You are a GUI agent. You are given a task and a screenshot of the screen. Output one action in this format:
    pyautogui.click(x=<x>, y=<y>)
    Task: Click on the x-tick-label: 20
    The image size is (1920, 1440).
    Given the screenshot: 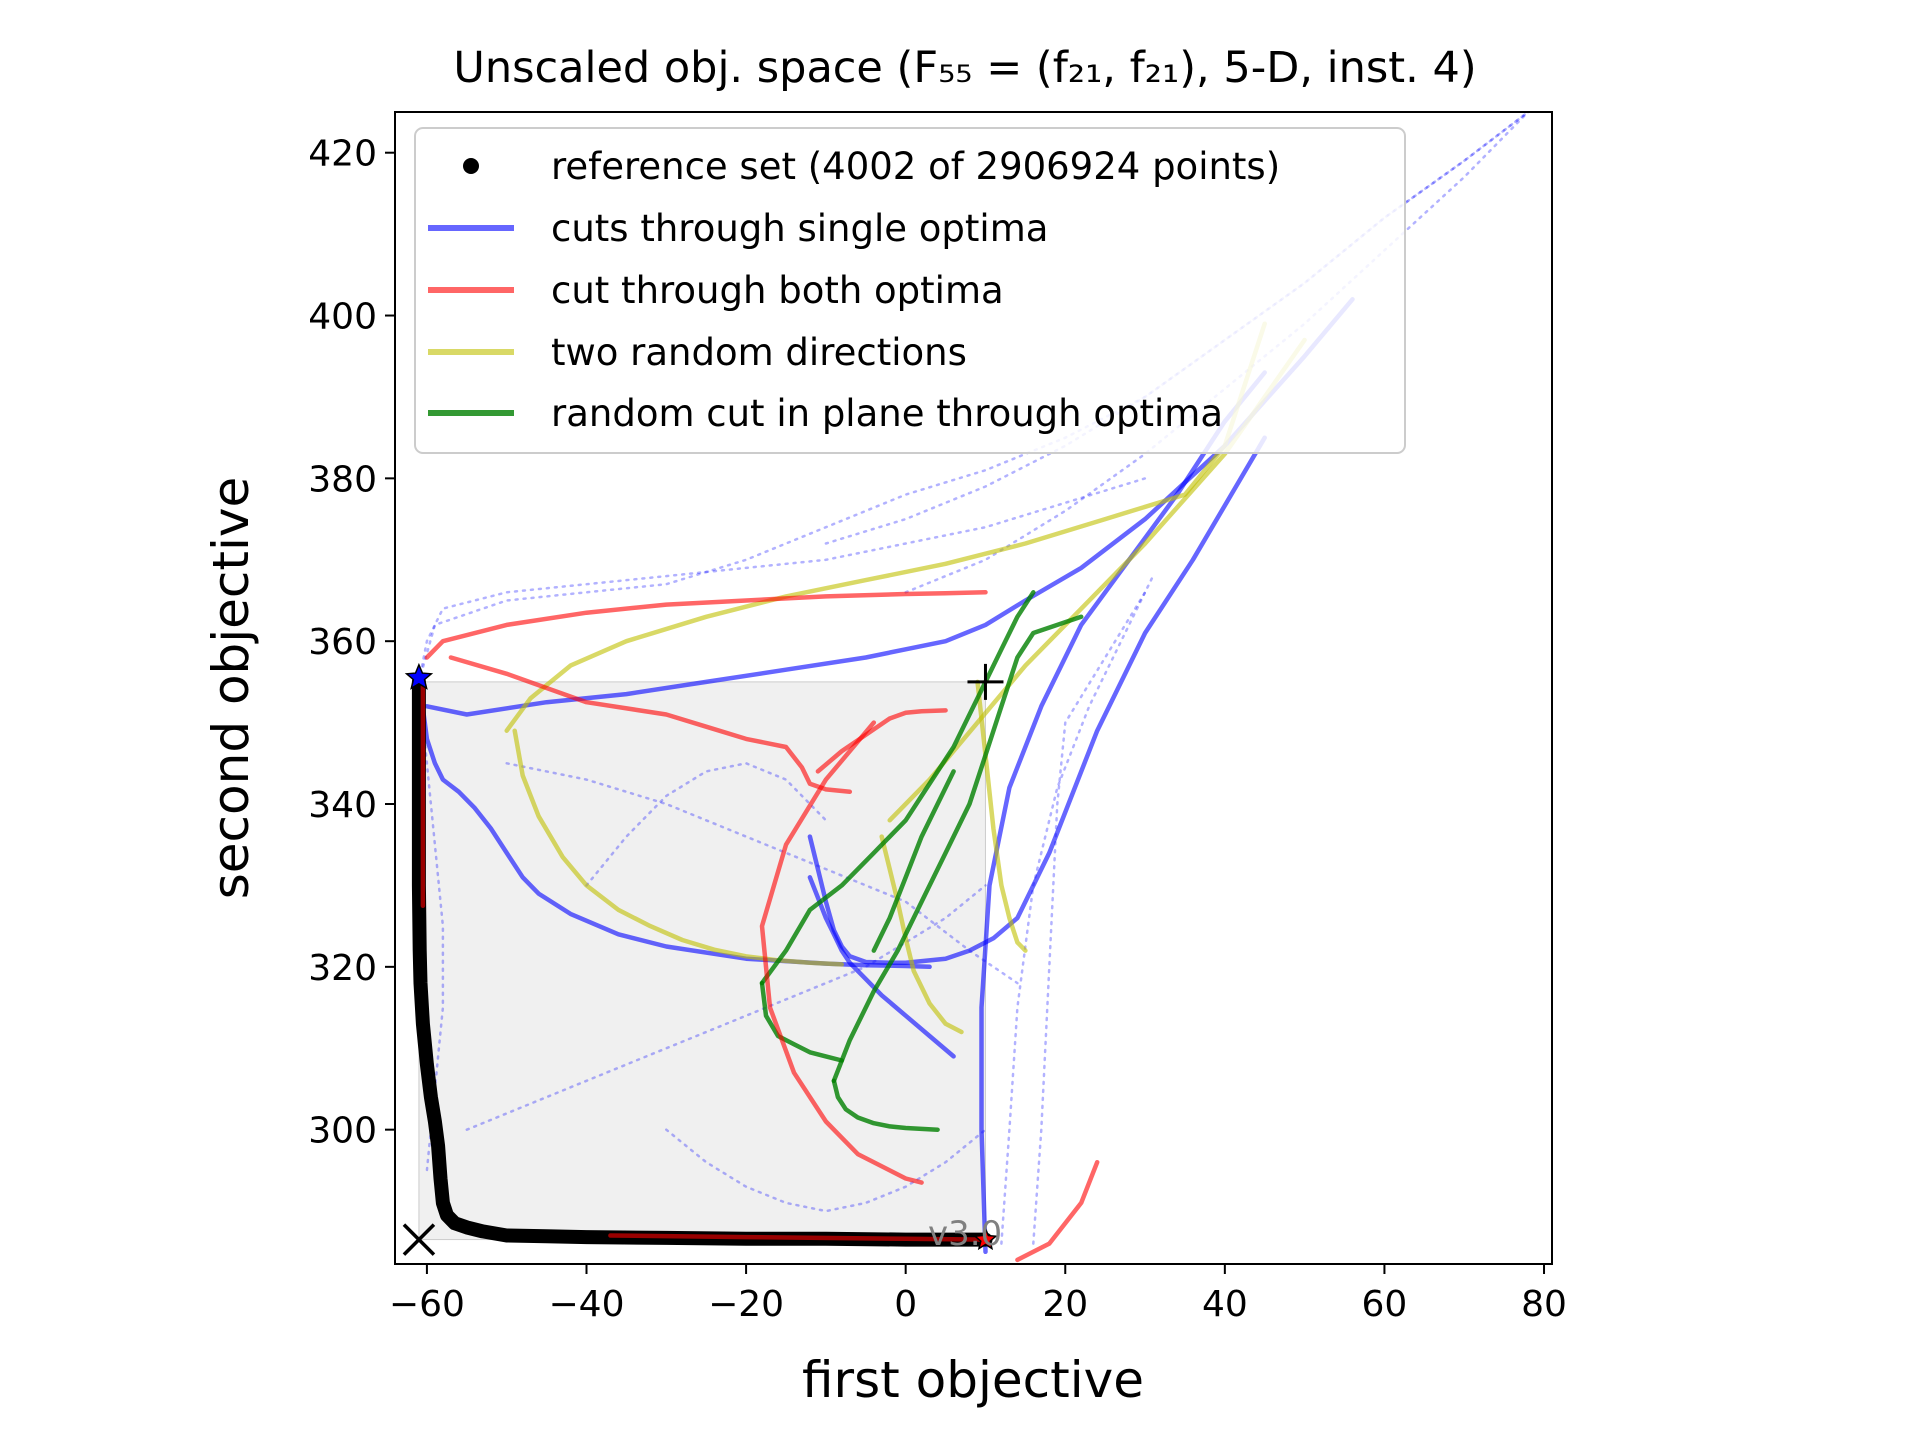 What is the action you would take?
    pyautogui.click(x=1065, y=1304)
    